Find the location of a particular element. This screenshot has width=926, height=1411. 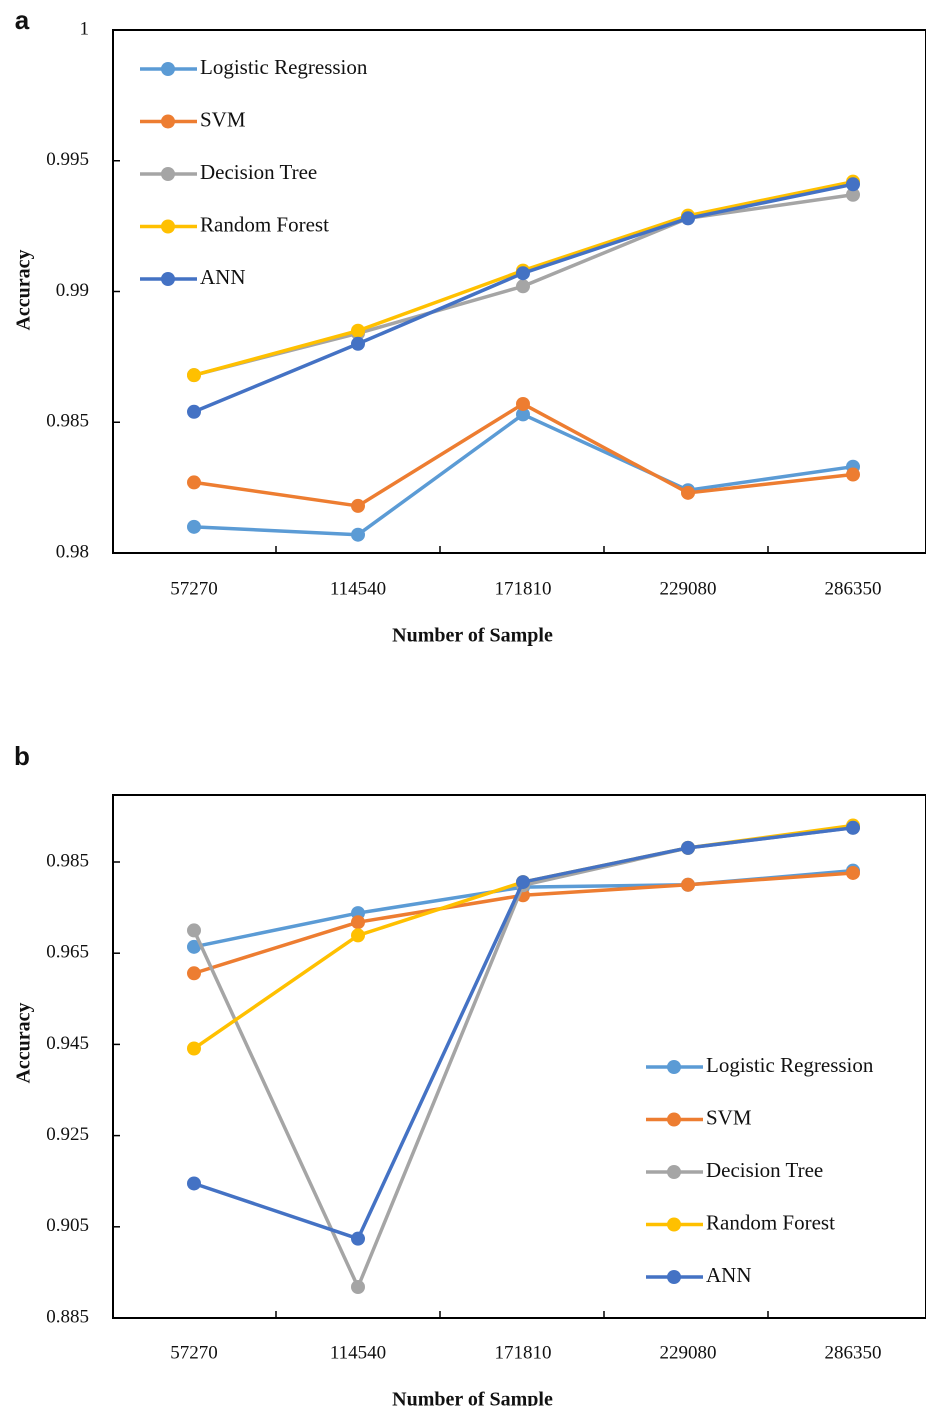

y-tick-label: 0.98 is located at coordinates (72, 551).